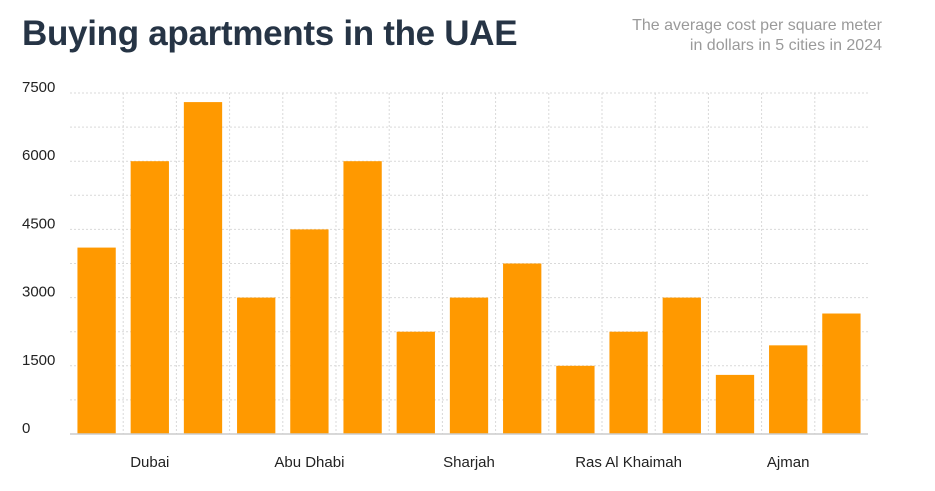 The height and width of the screenshot is (491, 935). What do you see at coordinates (469, 462) in the screenshot?
I see `x-tick-label: Sharjah` at bounding box center [469, 462].